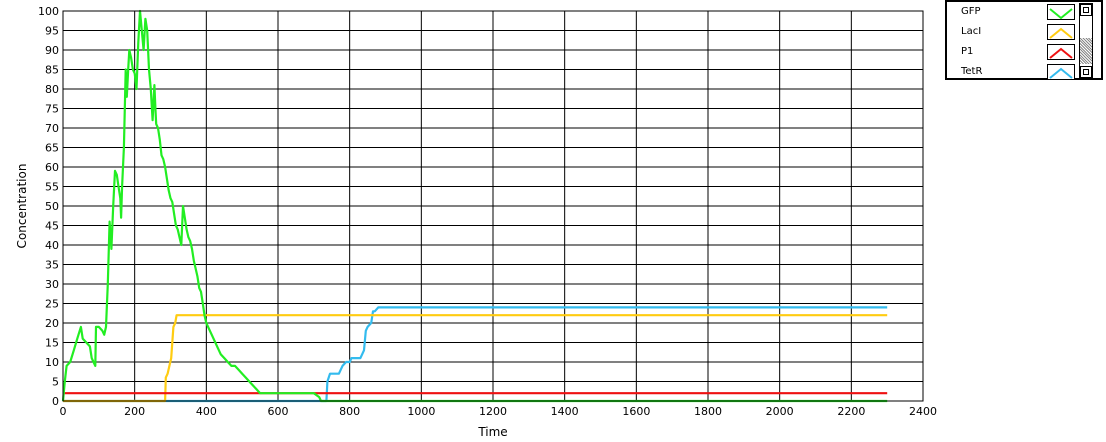 The height and width of the screenshot is (442, 1106). I want to click on legend-label: GFP, so click(971, 11).